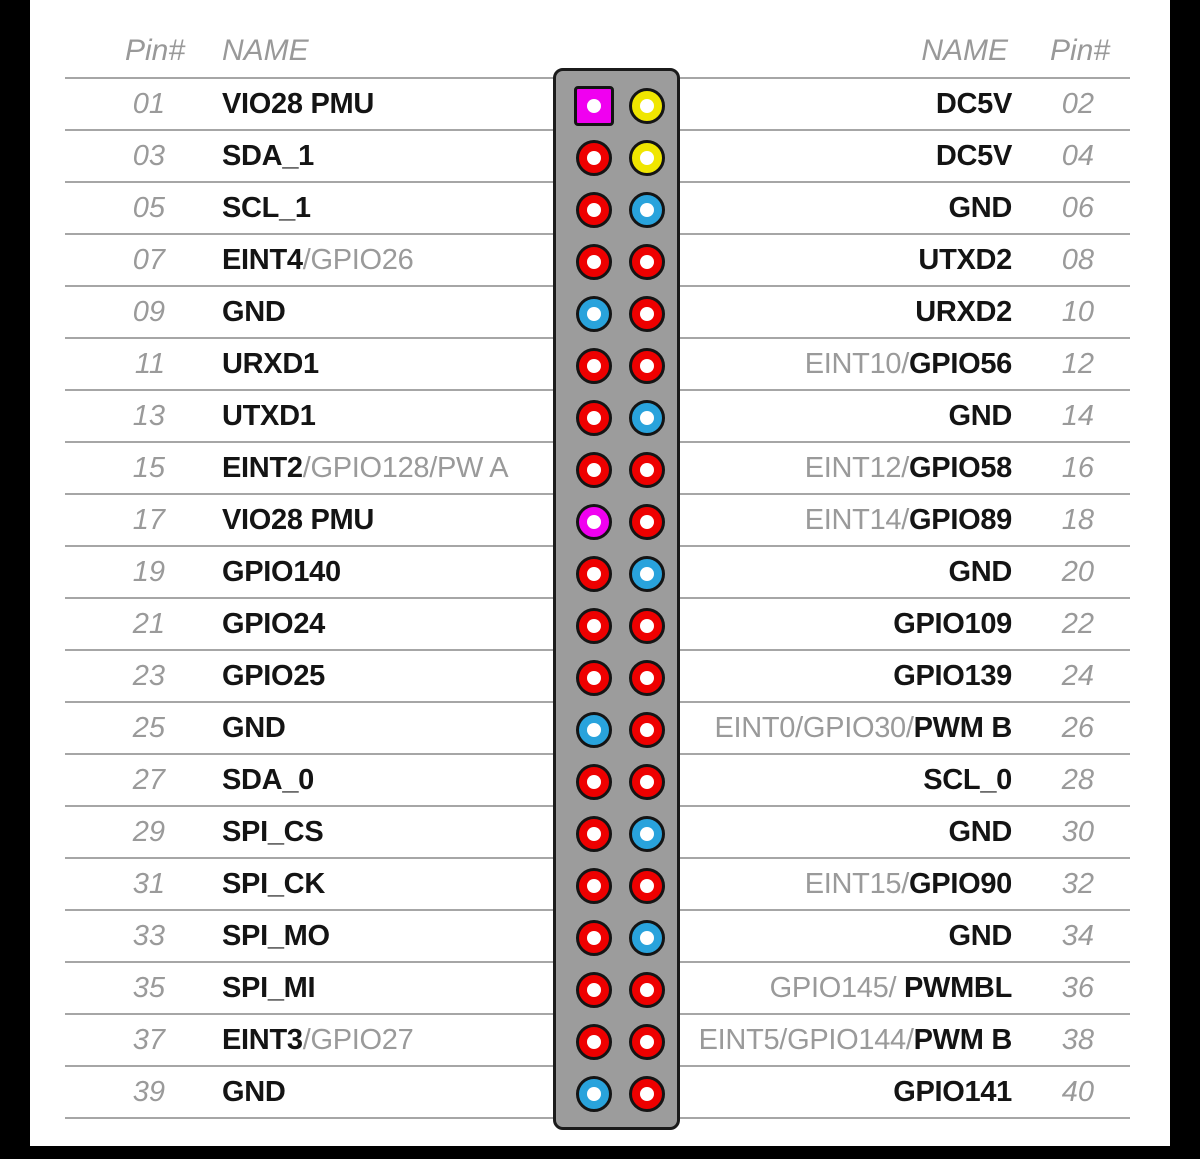 The image size is (1200, 1159). What do you see at coordinates (1077, 779) in the screenshot?
I see `pin-number: 28` at bounding box center [1077, 779].